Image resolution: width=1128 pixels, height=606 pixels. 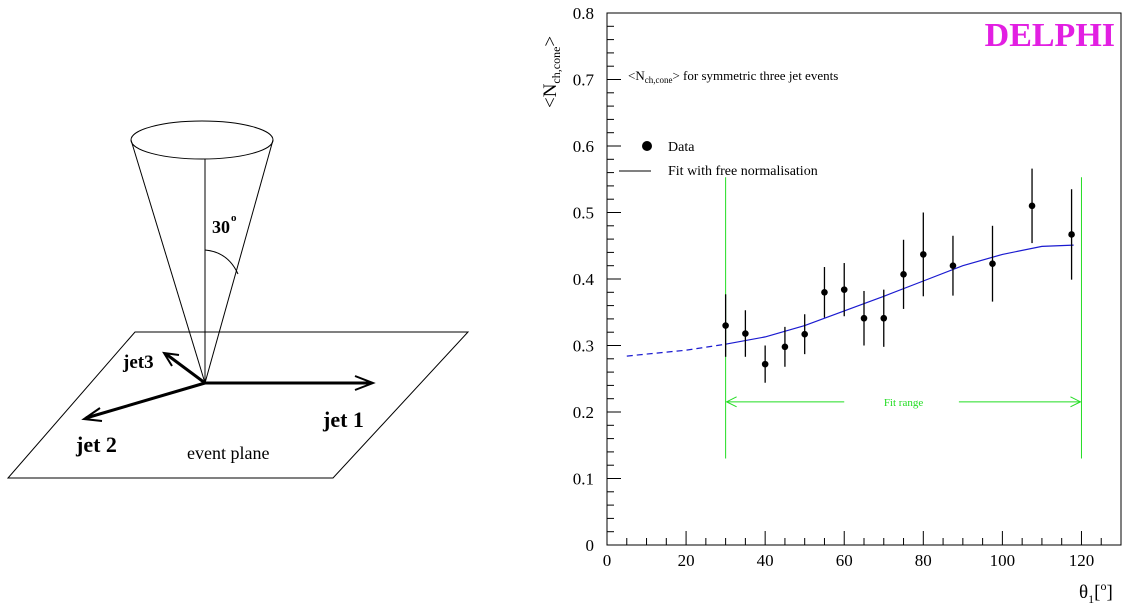 What do you see at coordinates (584, 80) in the screenshot?
I see `y-tick-label: 0.7` at bounding box center [584, 80].